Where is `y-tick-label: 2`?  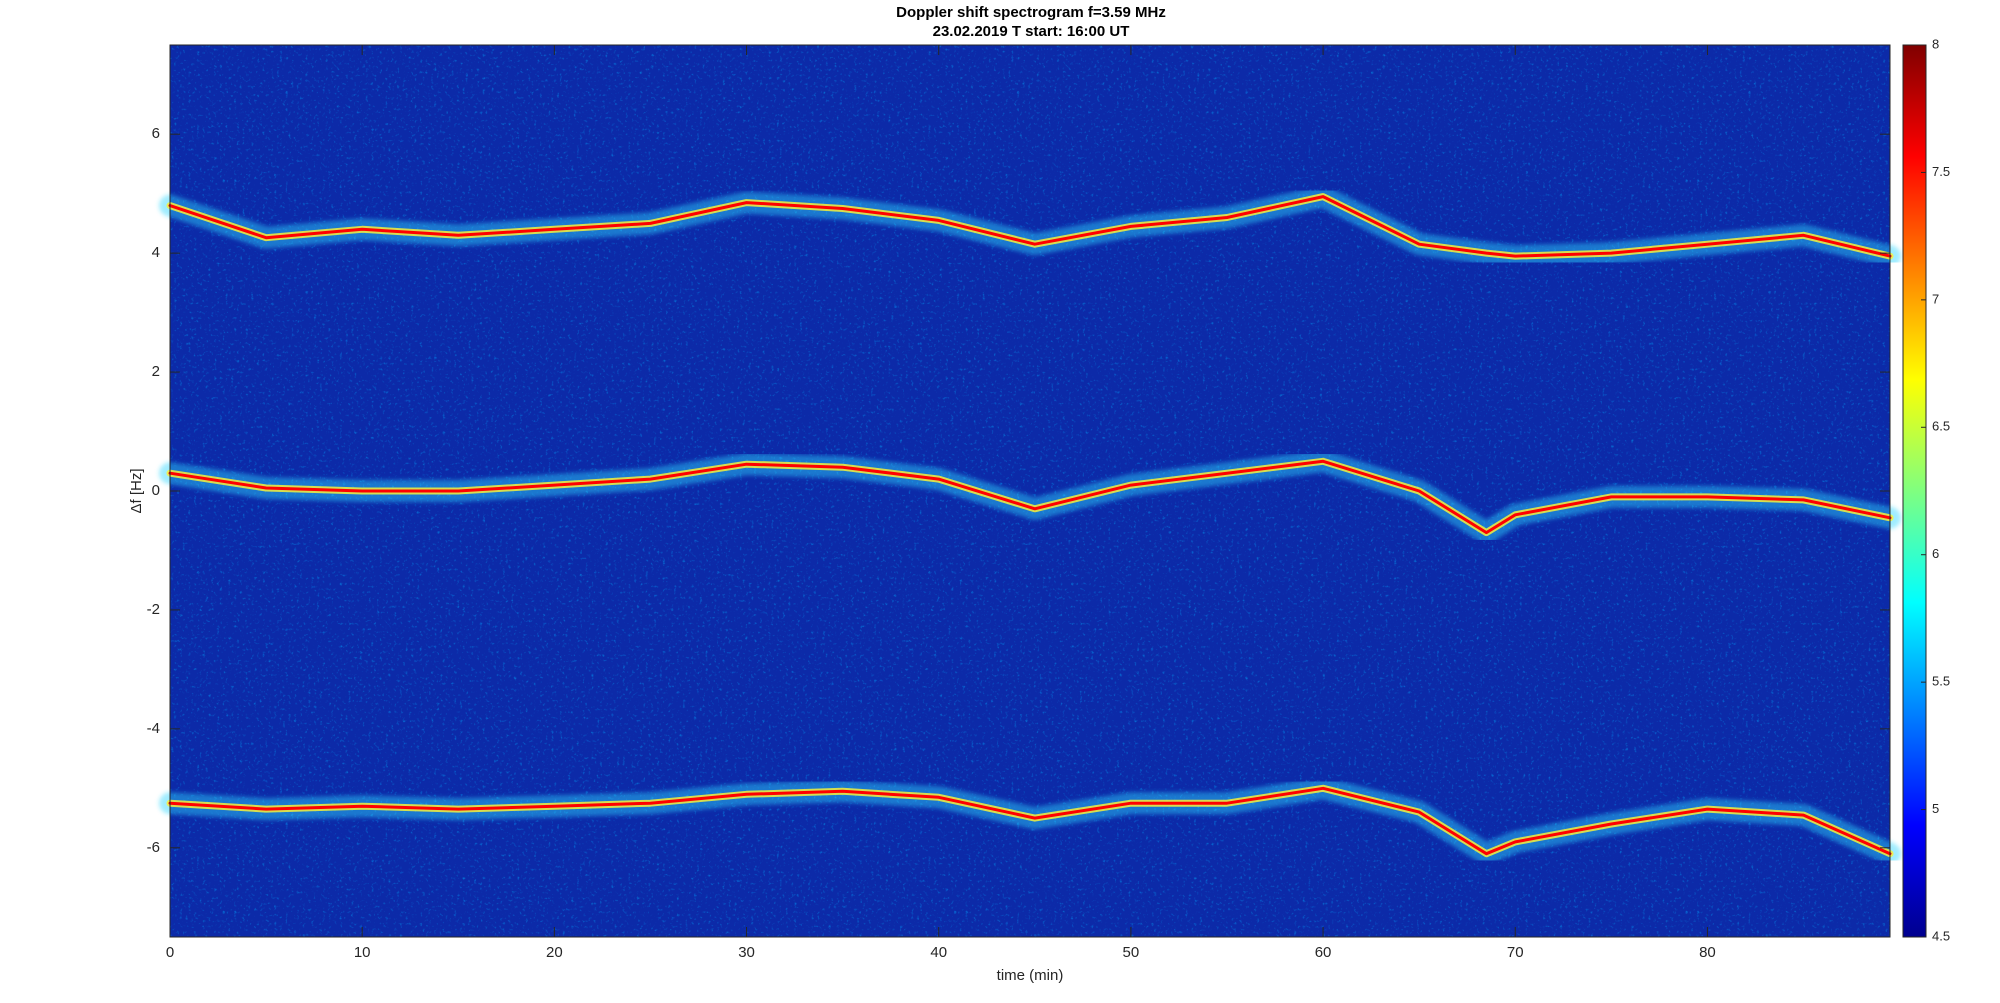 y-tick-label: 2 is located at coordinates (156, 371).